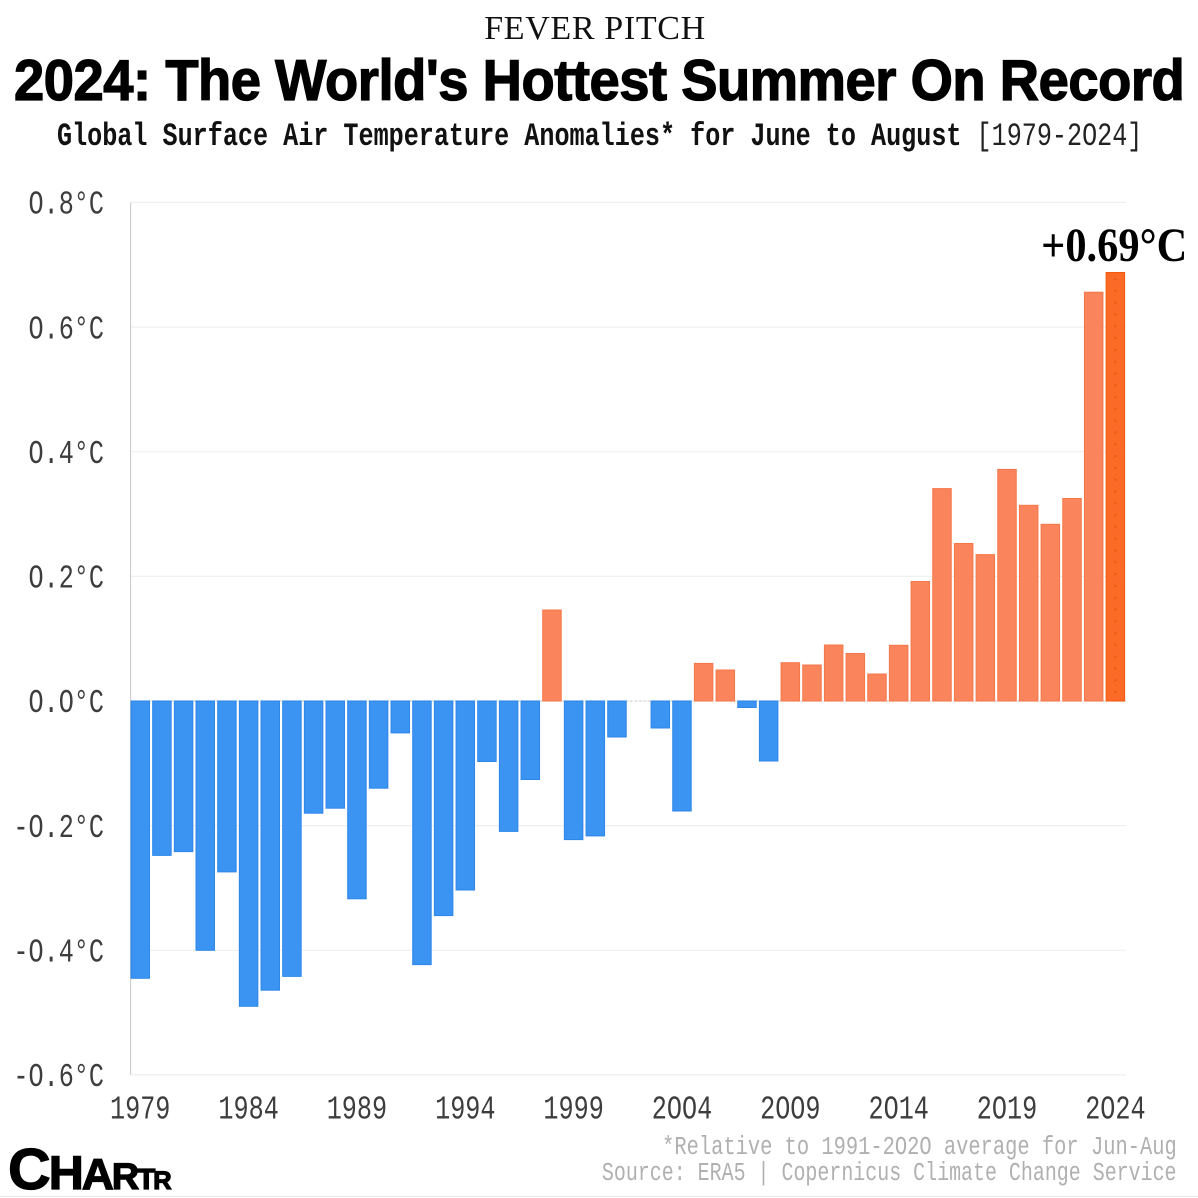 The image size is (1198, 1198). What do you see at coordinates (899, 1111) in the screenshot?
I see `svg-text: 2O14` at bounding box center [899, 1111].